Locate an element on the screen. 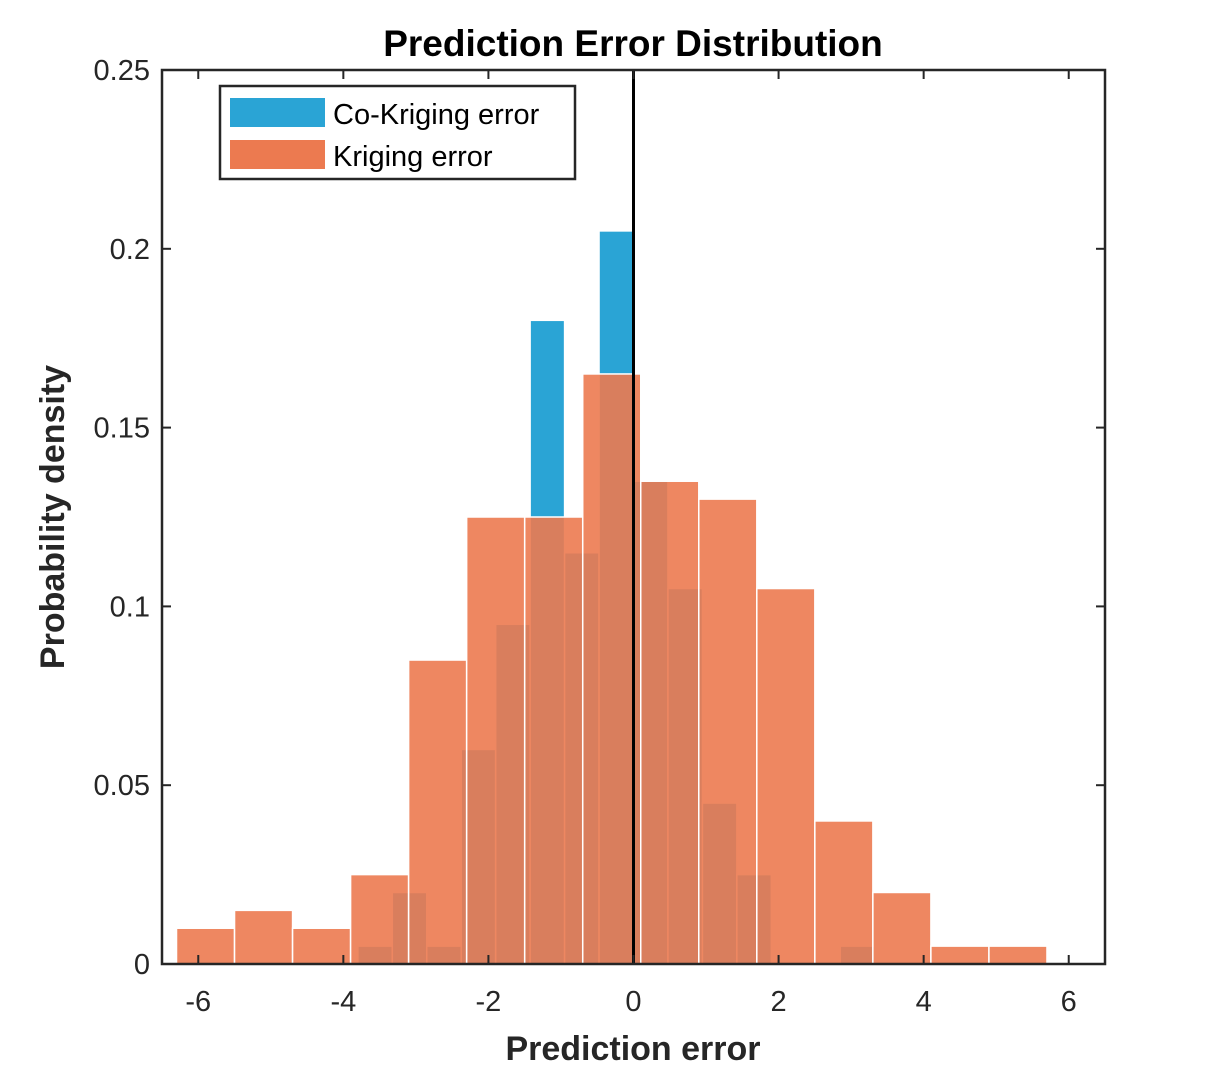  legend-swatch-co-kriging is located at coordinates (277, 112).